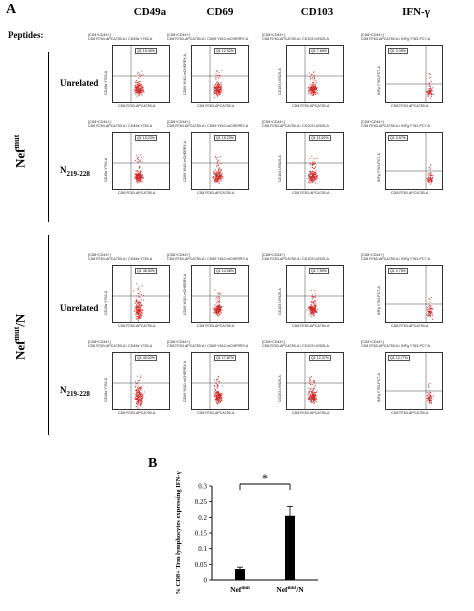  What do you see at coordinates (220, 74) in the screenshot?
I see `plot-area: Q1 12,02%` at bounding box center [220, 74].